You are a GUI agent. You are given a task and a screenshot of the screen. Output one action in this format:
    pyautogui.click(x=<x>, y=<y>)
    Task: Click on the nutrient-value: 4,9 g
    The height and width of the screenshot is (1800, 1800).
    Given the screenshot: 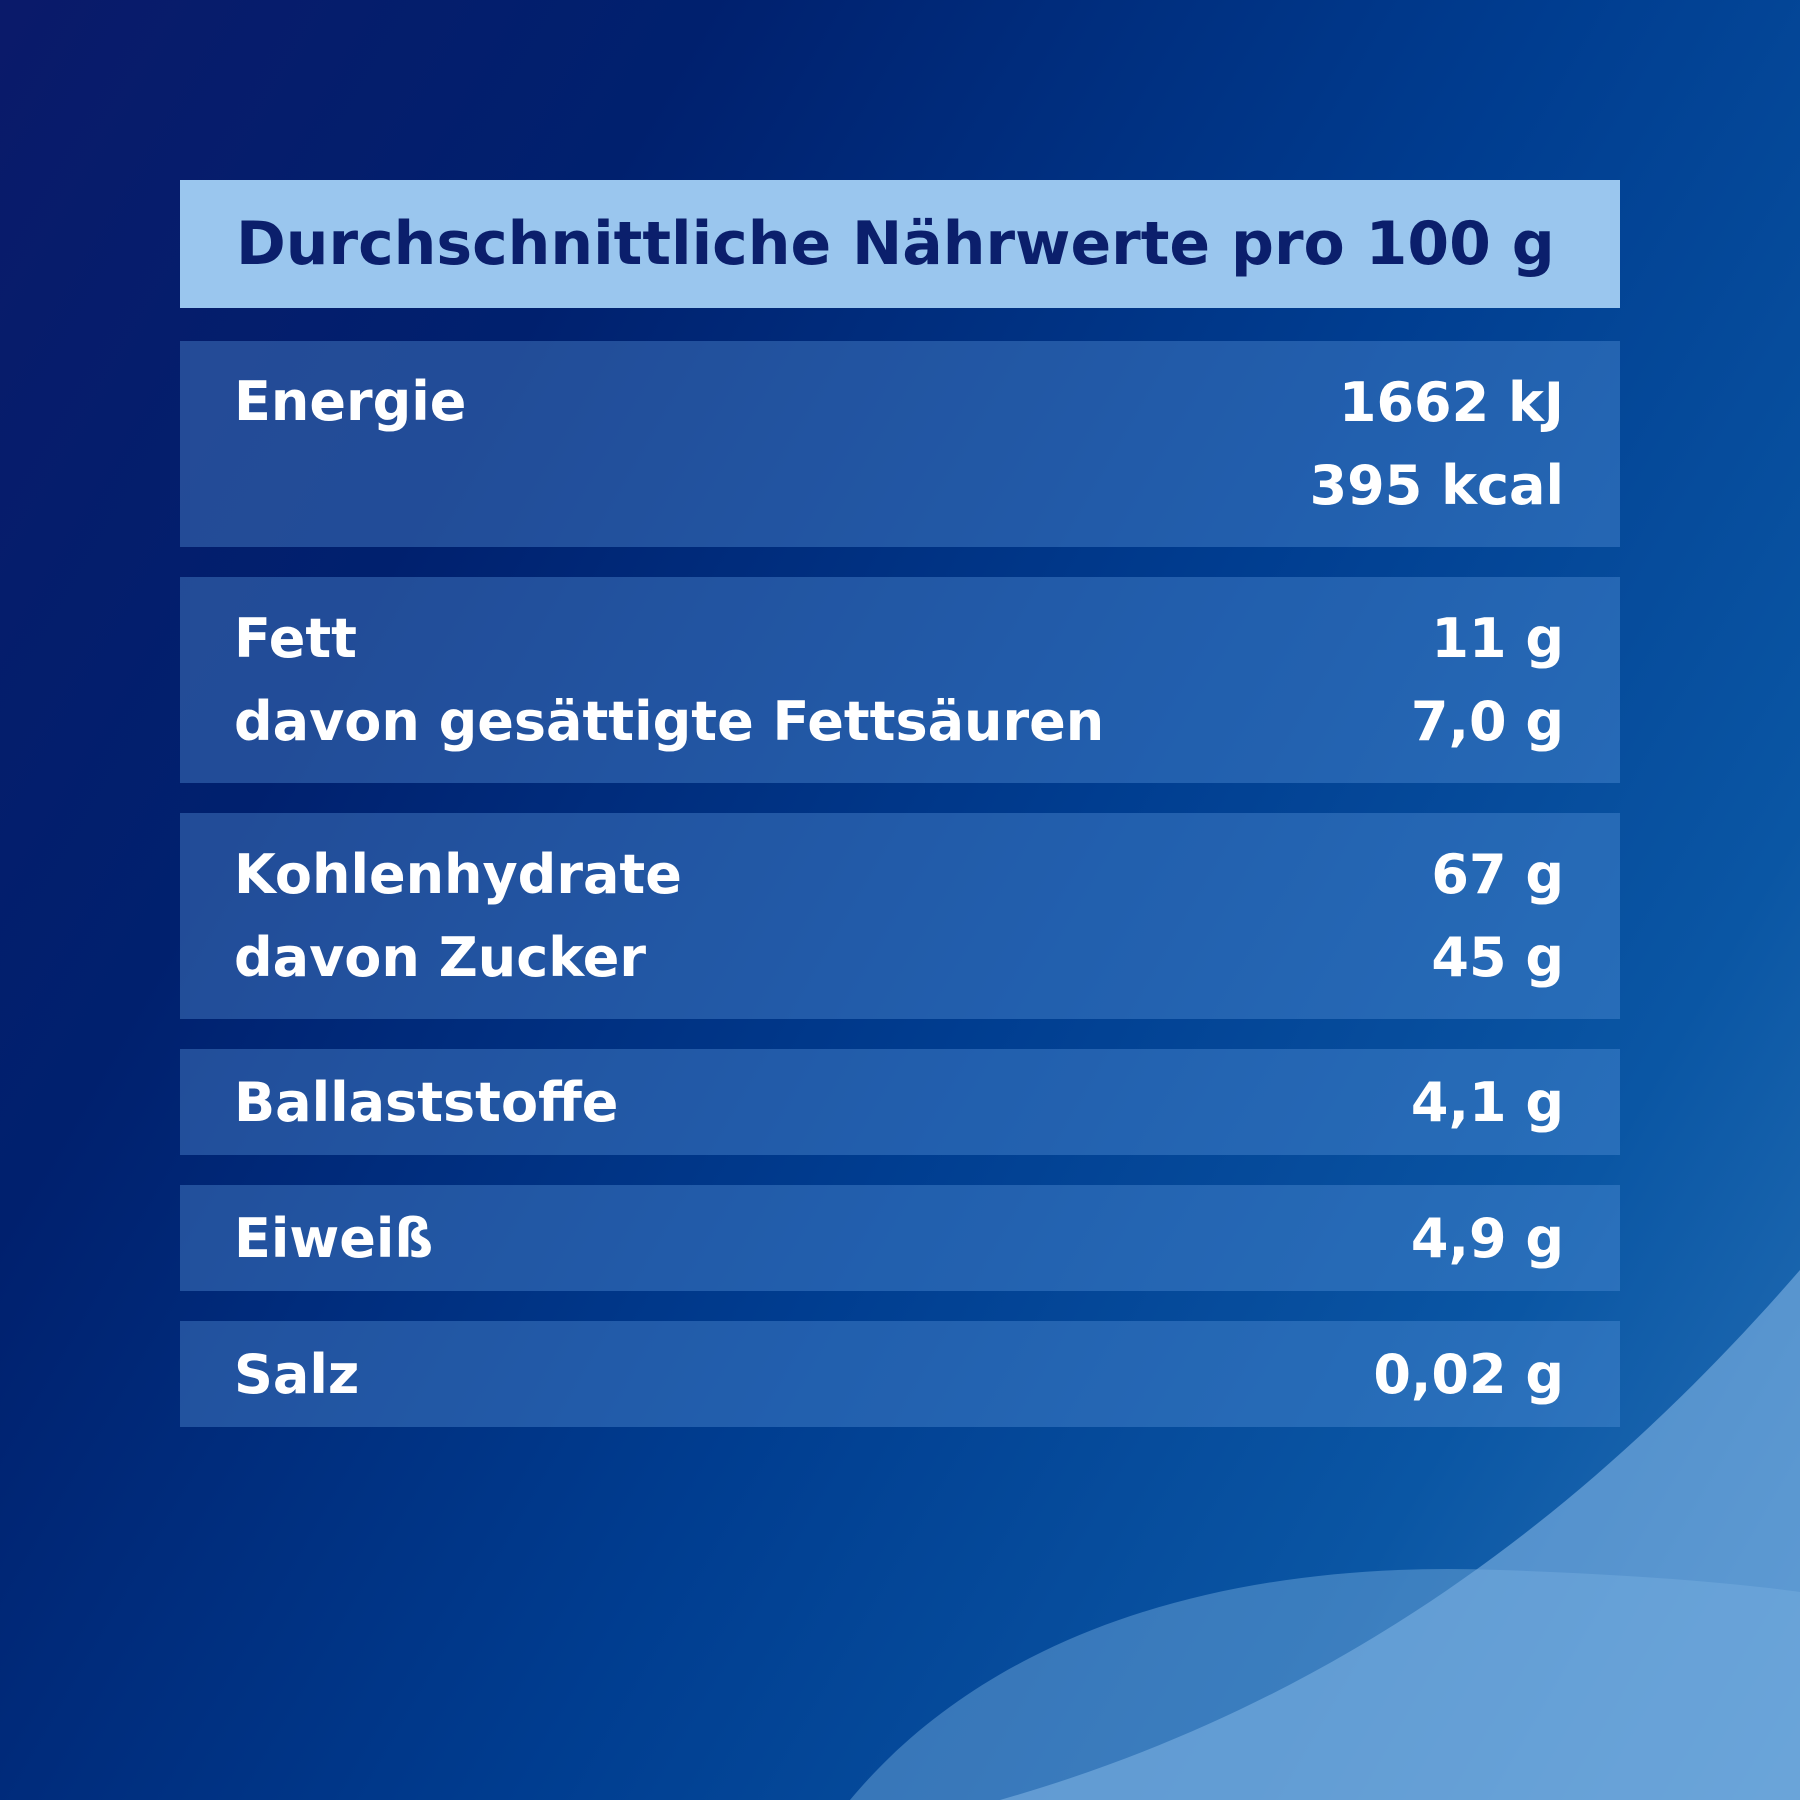 What is the action you would take?
    pyautogui.click(x=1487, y=1238)
    